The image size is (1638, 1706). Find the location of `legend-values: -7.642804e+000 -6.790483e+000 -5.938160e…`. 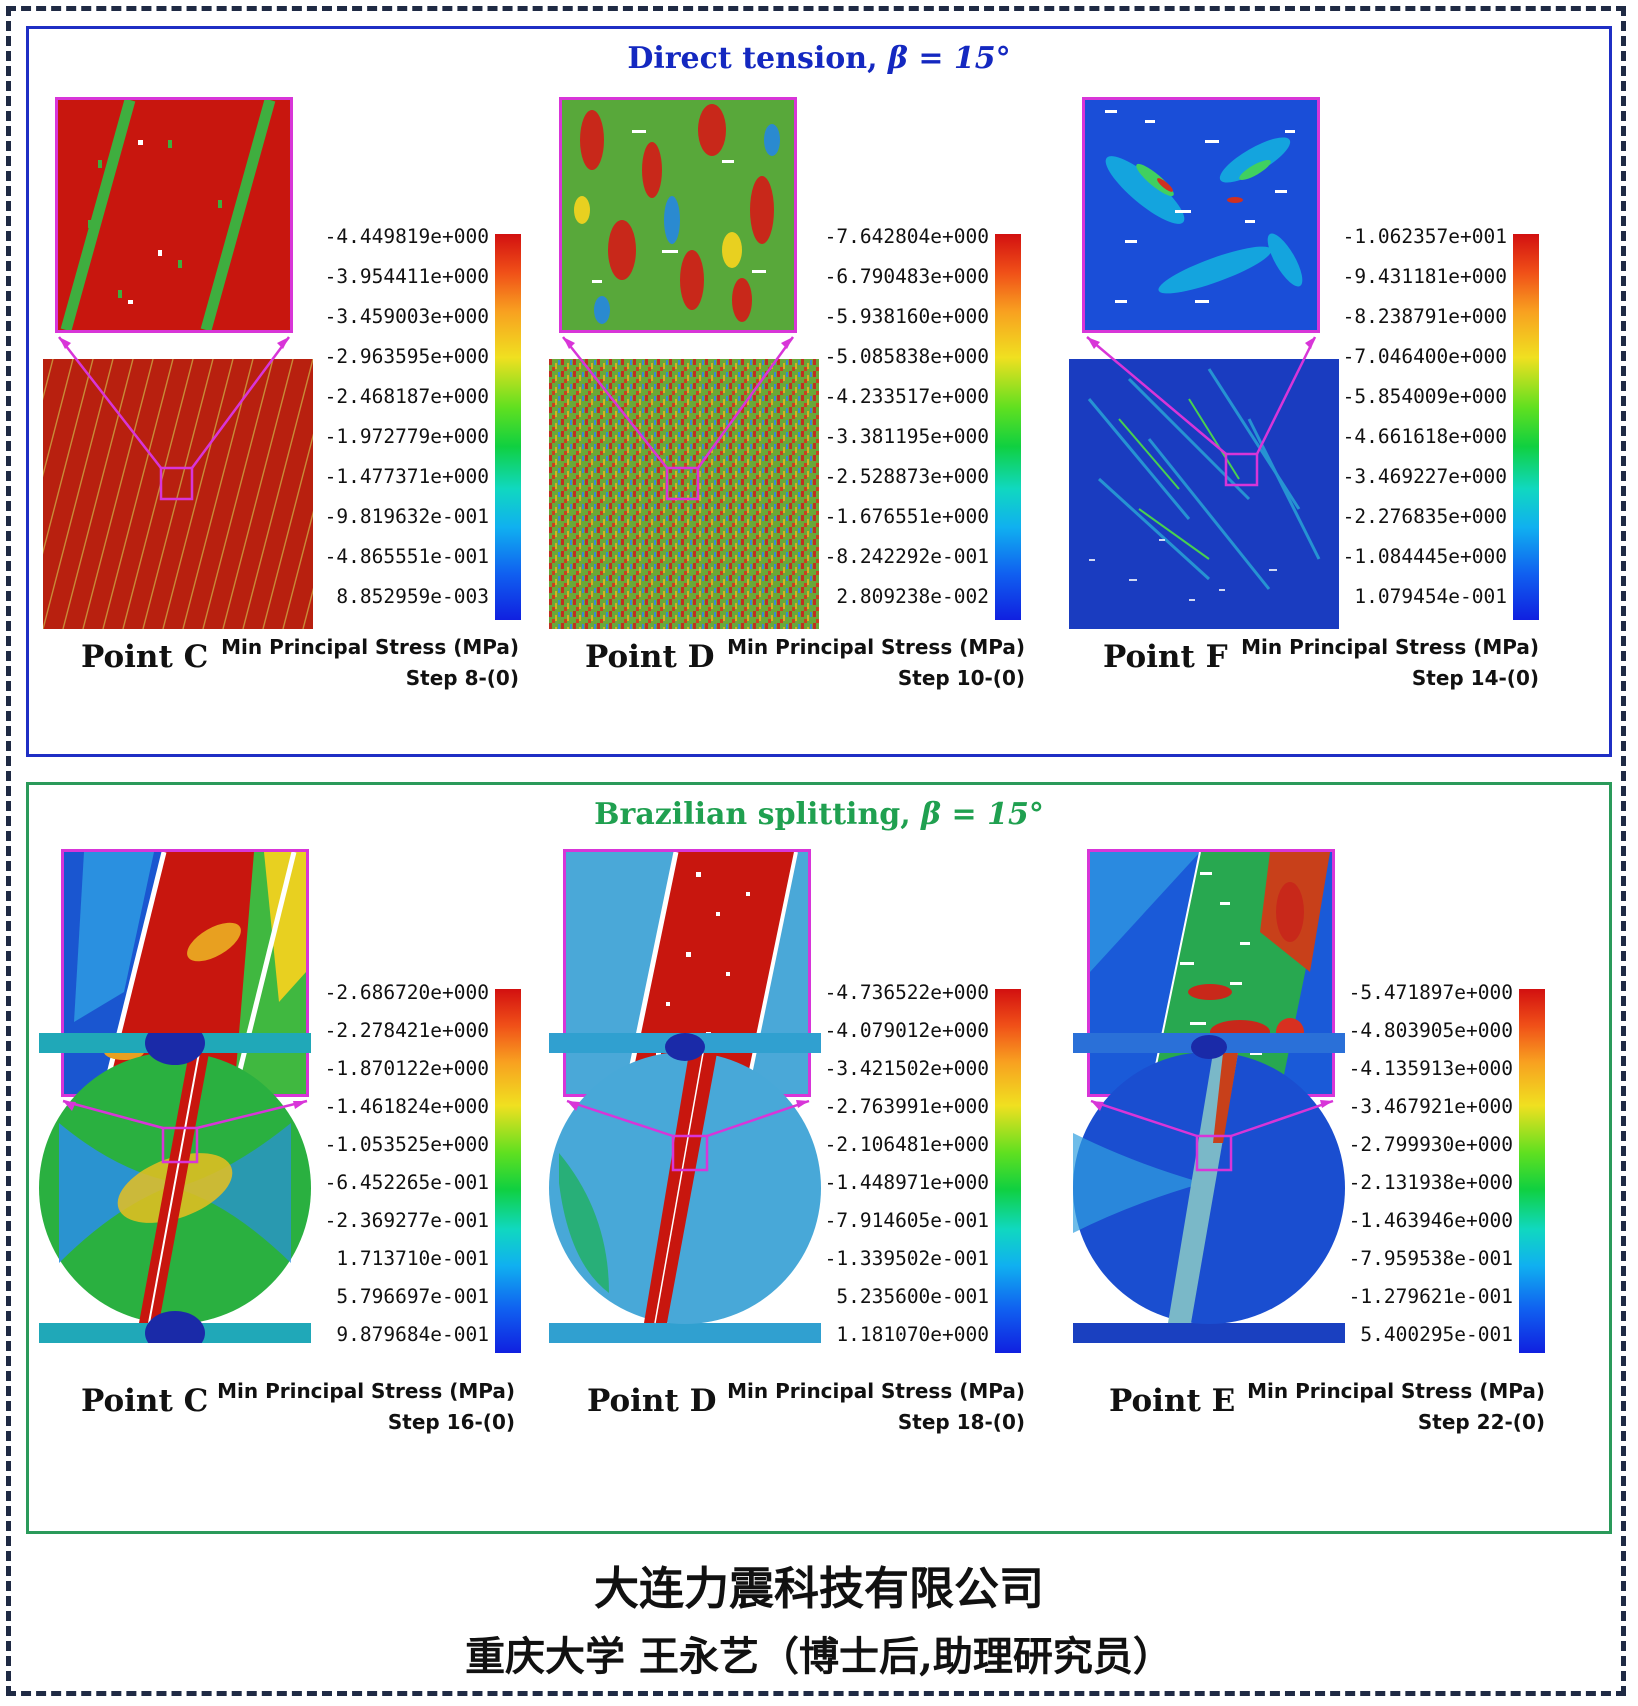

legend-values: -7.642804e+000 -6.790483e+000 -5.938160e… is located at coordinates (894, 425).